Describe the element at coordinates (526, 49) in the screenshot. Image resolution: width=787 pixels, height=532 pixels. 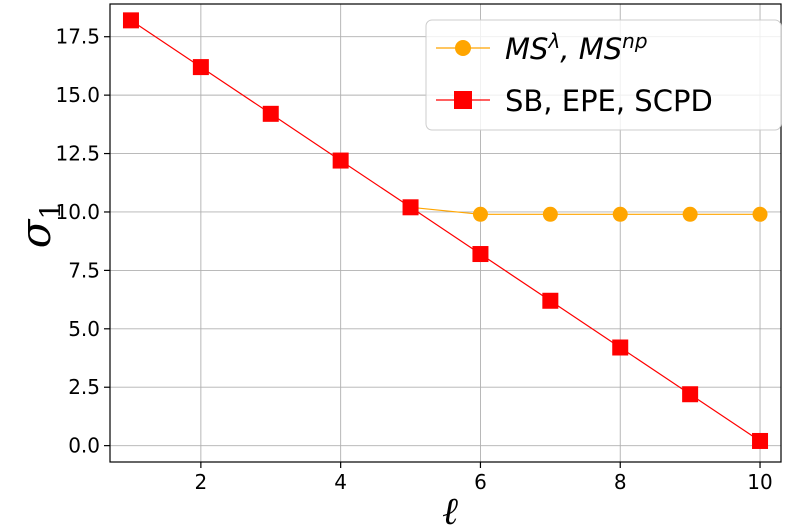
I see `legend-label-part: MS` at that location.